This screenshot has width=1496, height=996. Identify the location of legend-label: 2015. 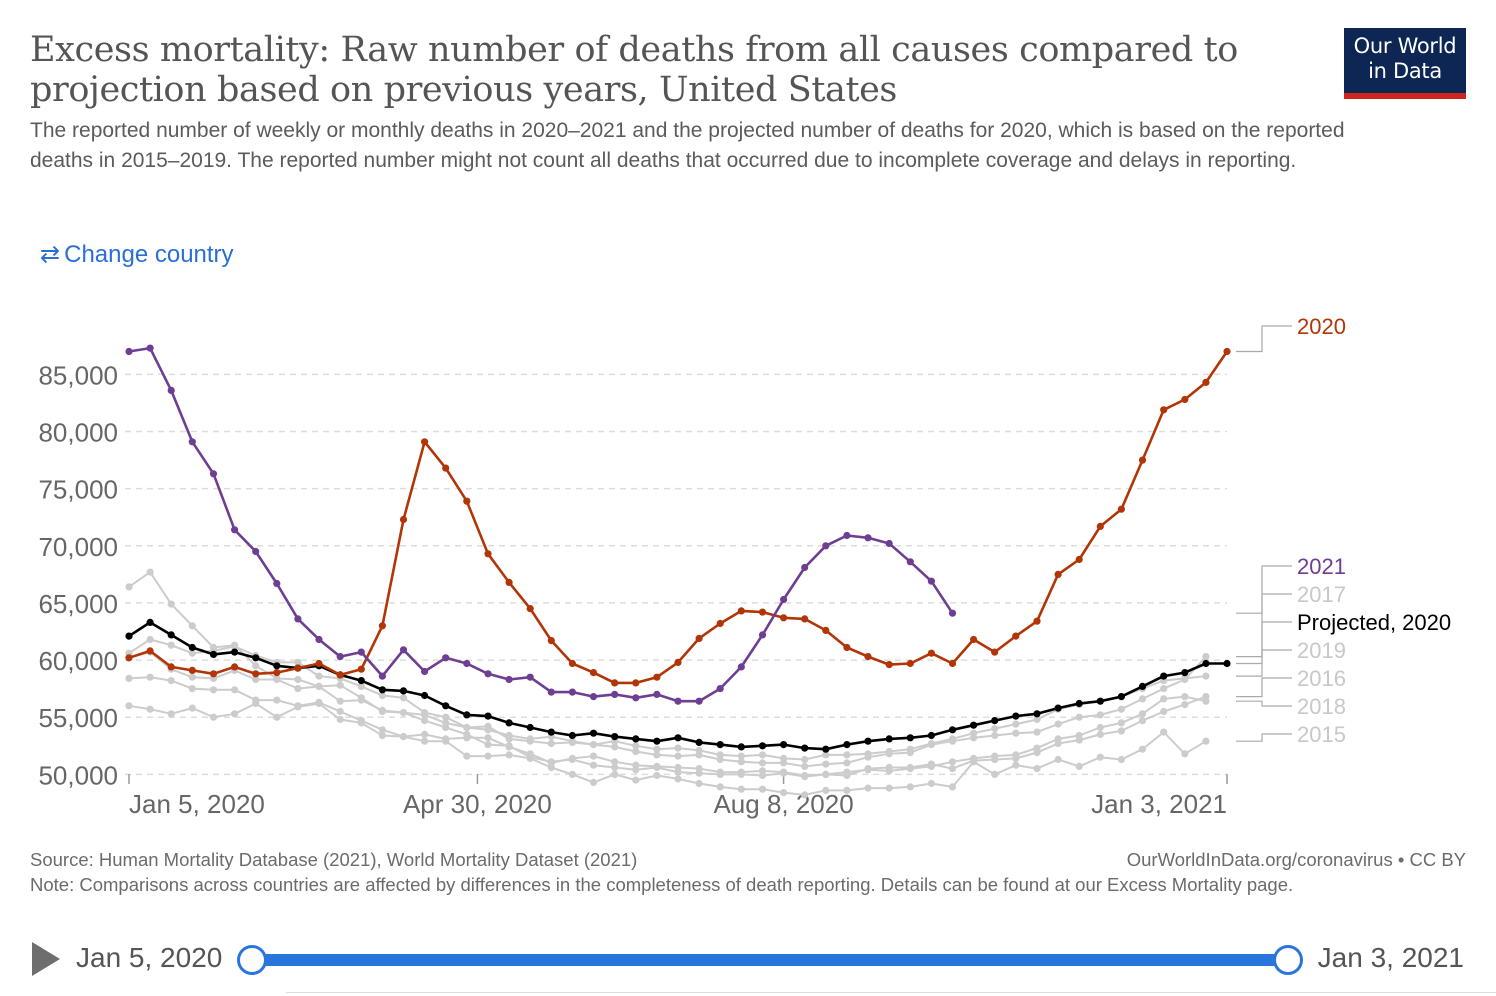
(1321, 734).